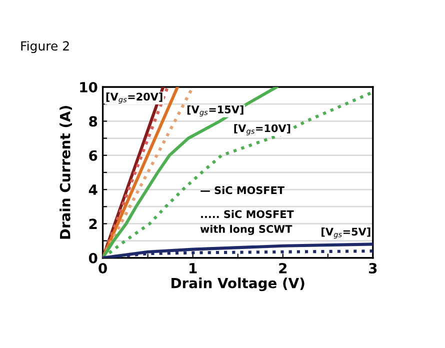 This screenshot has width=445, height=348. Describe the element at coordinates (282, 268) in the screenshot. I see `x-tick-label: 2` at that location.